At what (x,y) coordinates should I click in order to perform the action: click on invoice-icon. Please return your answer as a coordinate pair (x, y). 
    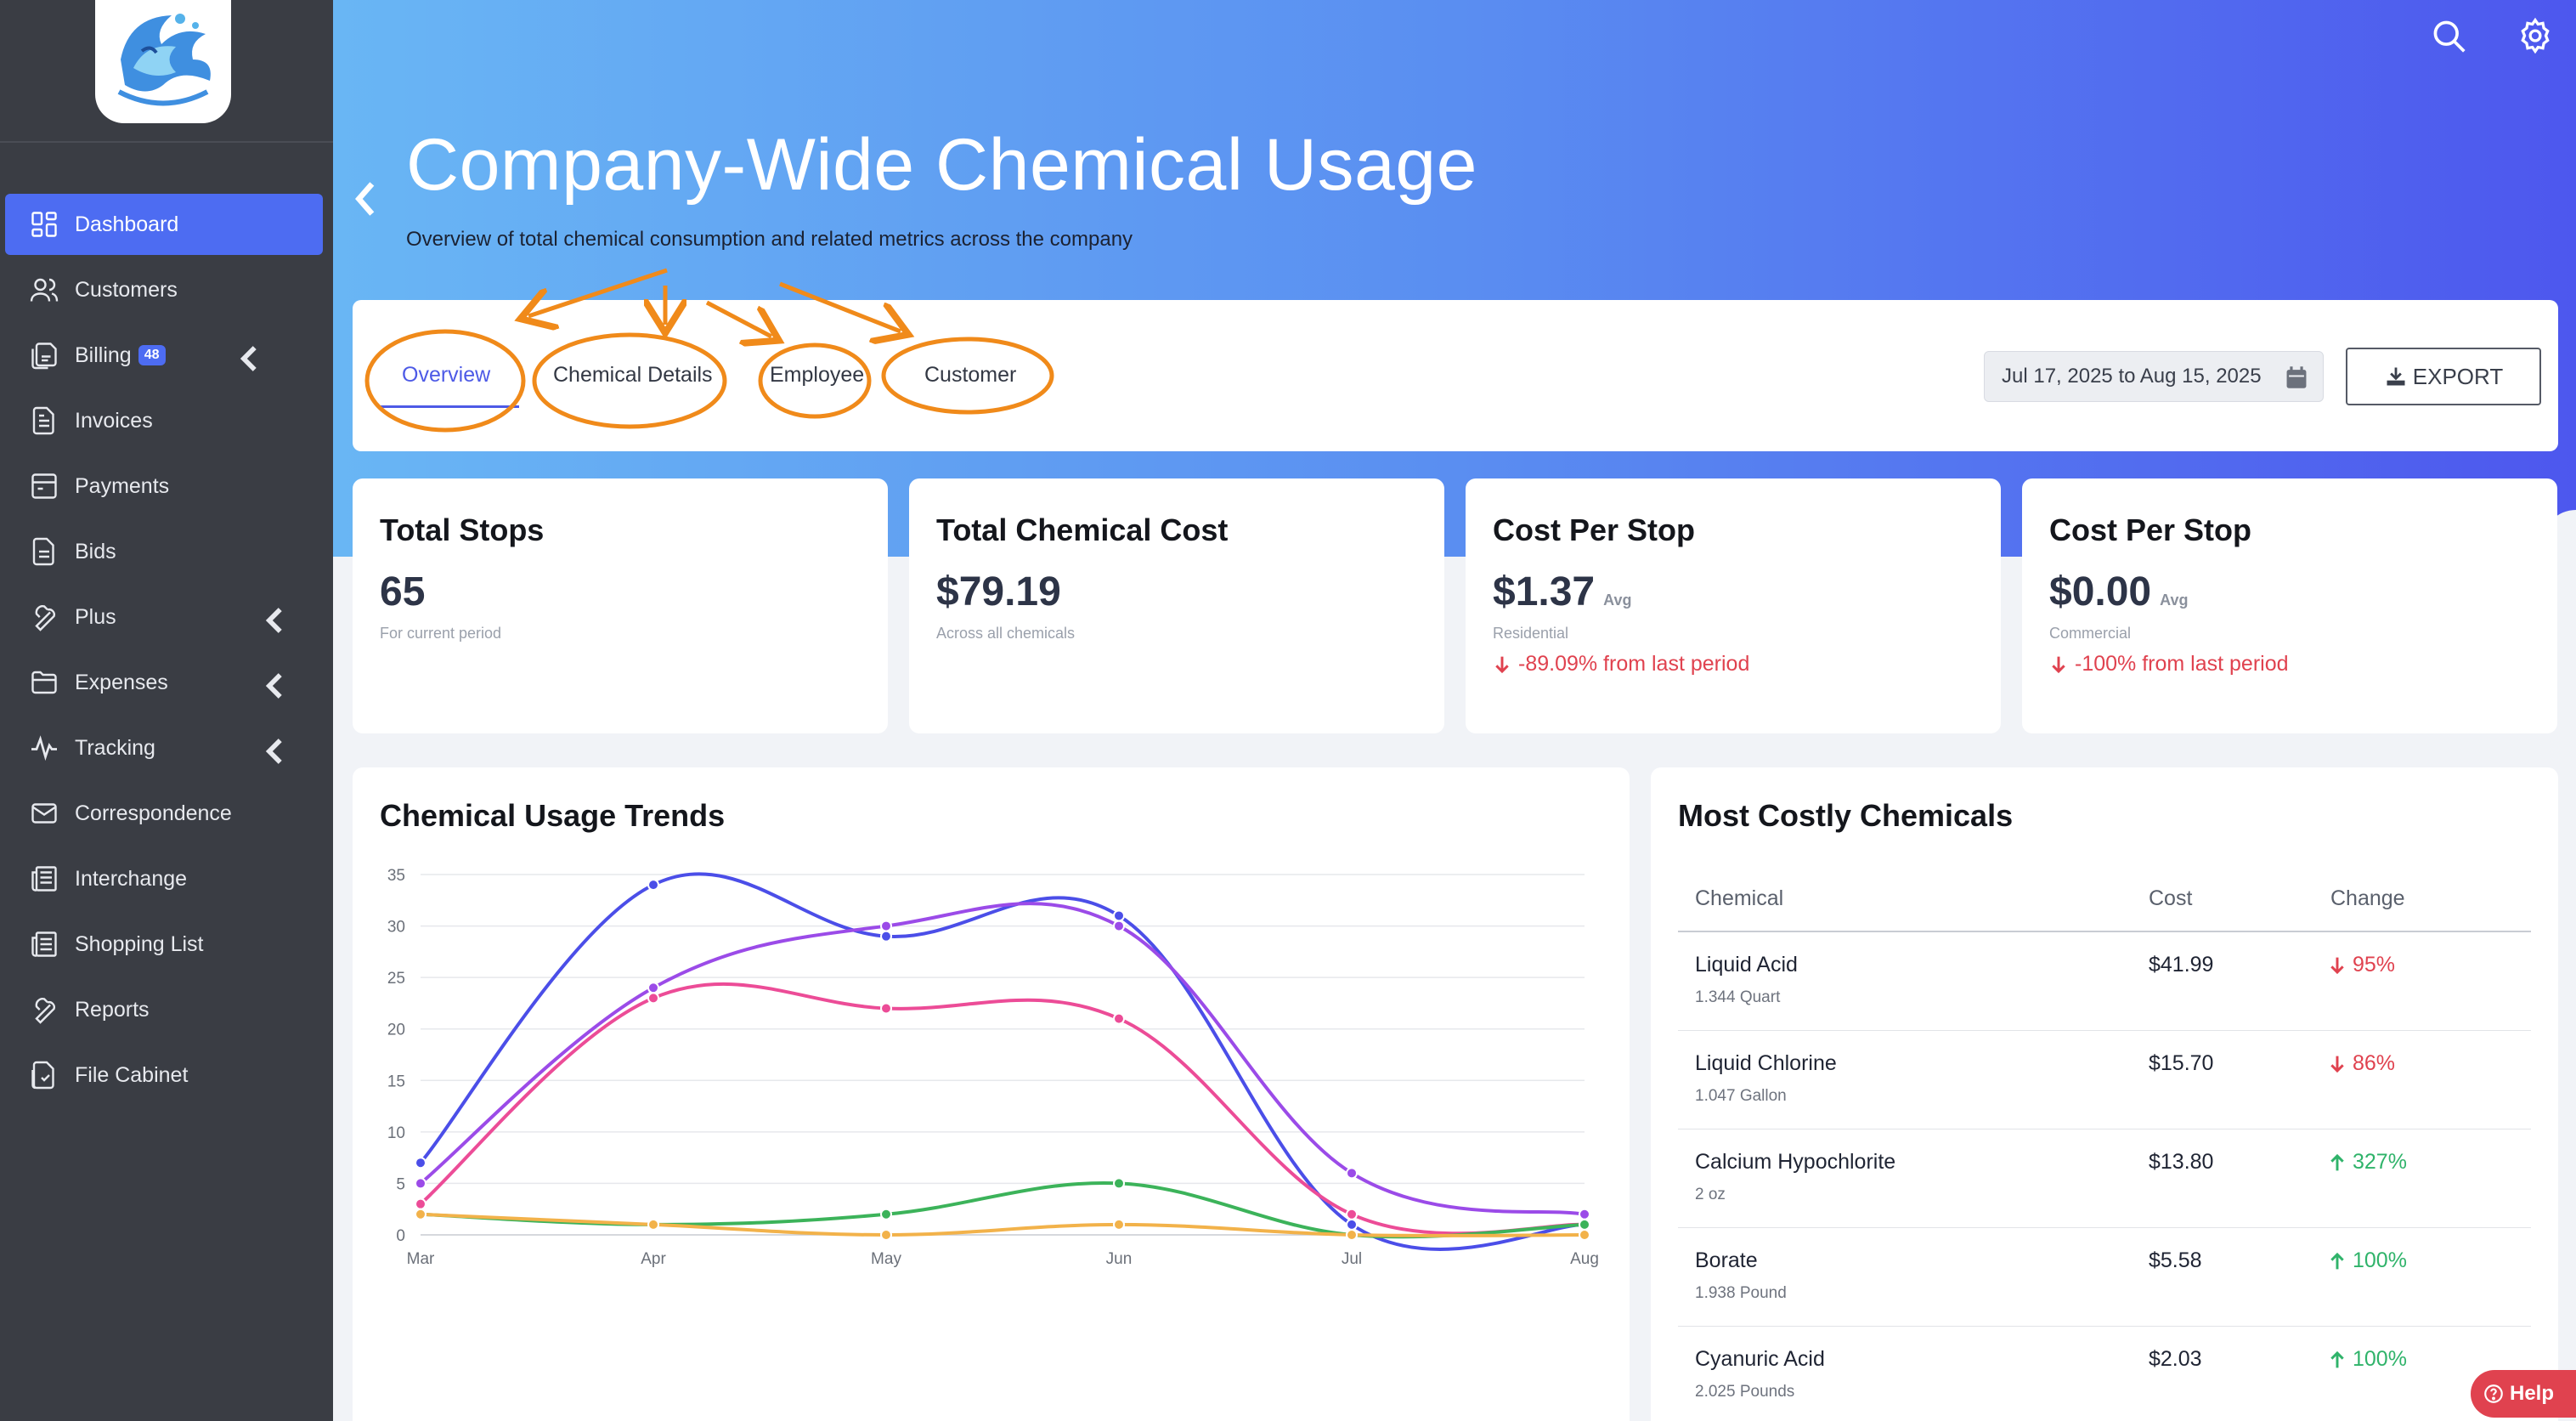
    Looking at the image, I should click on (43, 420).